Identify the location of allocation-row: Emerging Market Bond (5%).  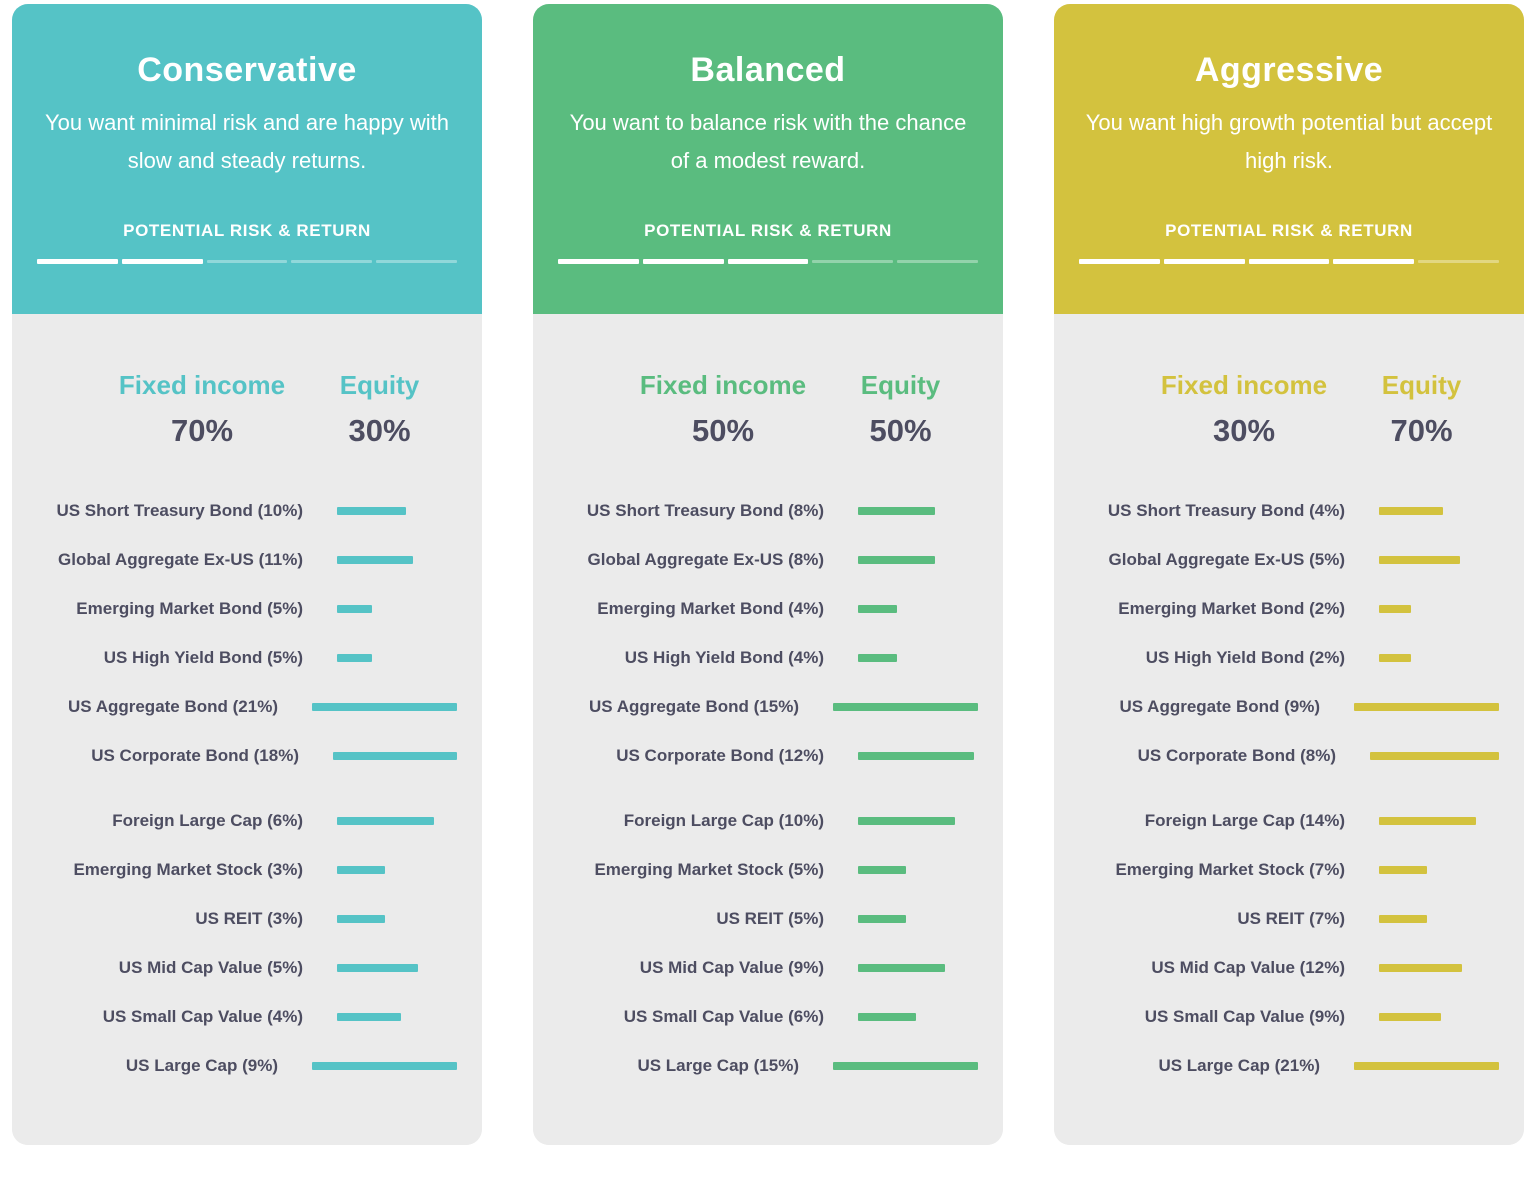
(247, 609).